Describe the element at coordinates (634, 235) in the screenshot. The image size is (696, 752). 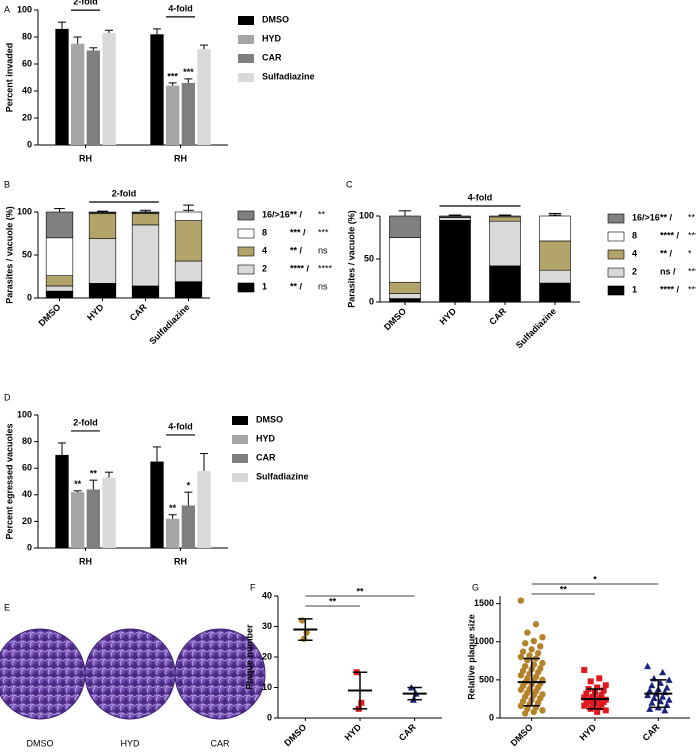
I see `legend-label: 8` at that location.